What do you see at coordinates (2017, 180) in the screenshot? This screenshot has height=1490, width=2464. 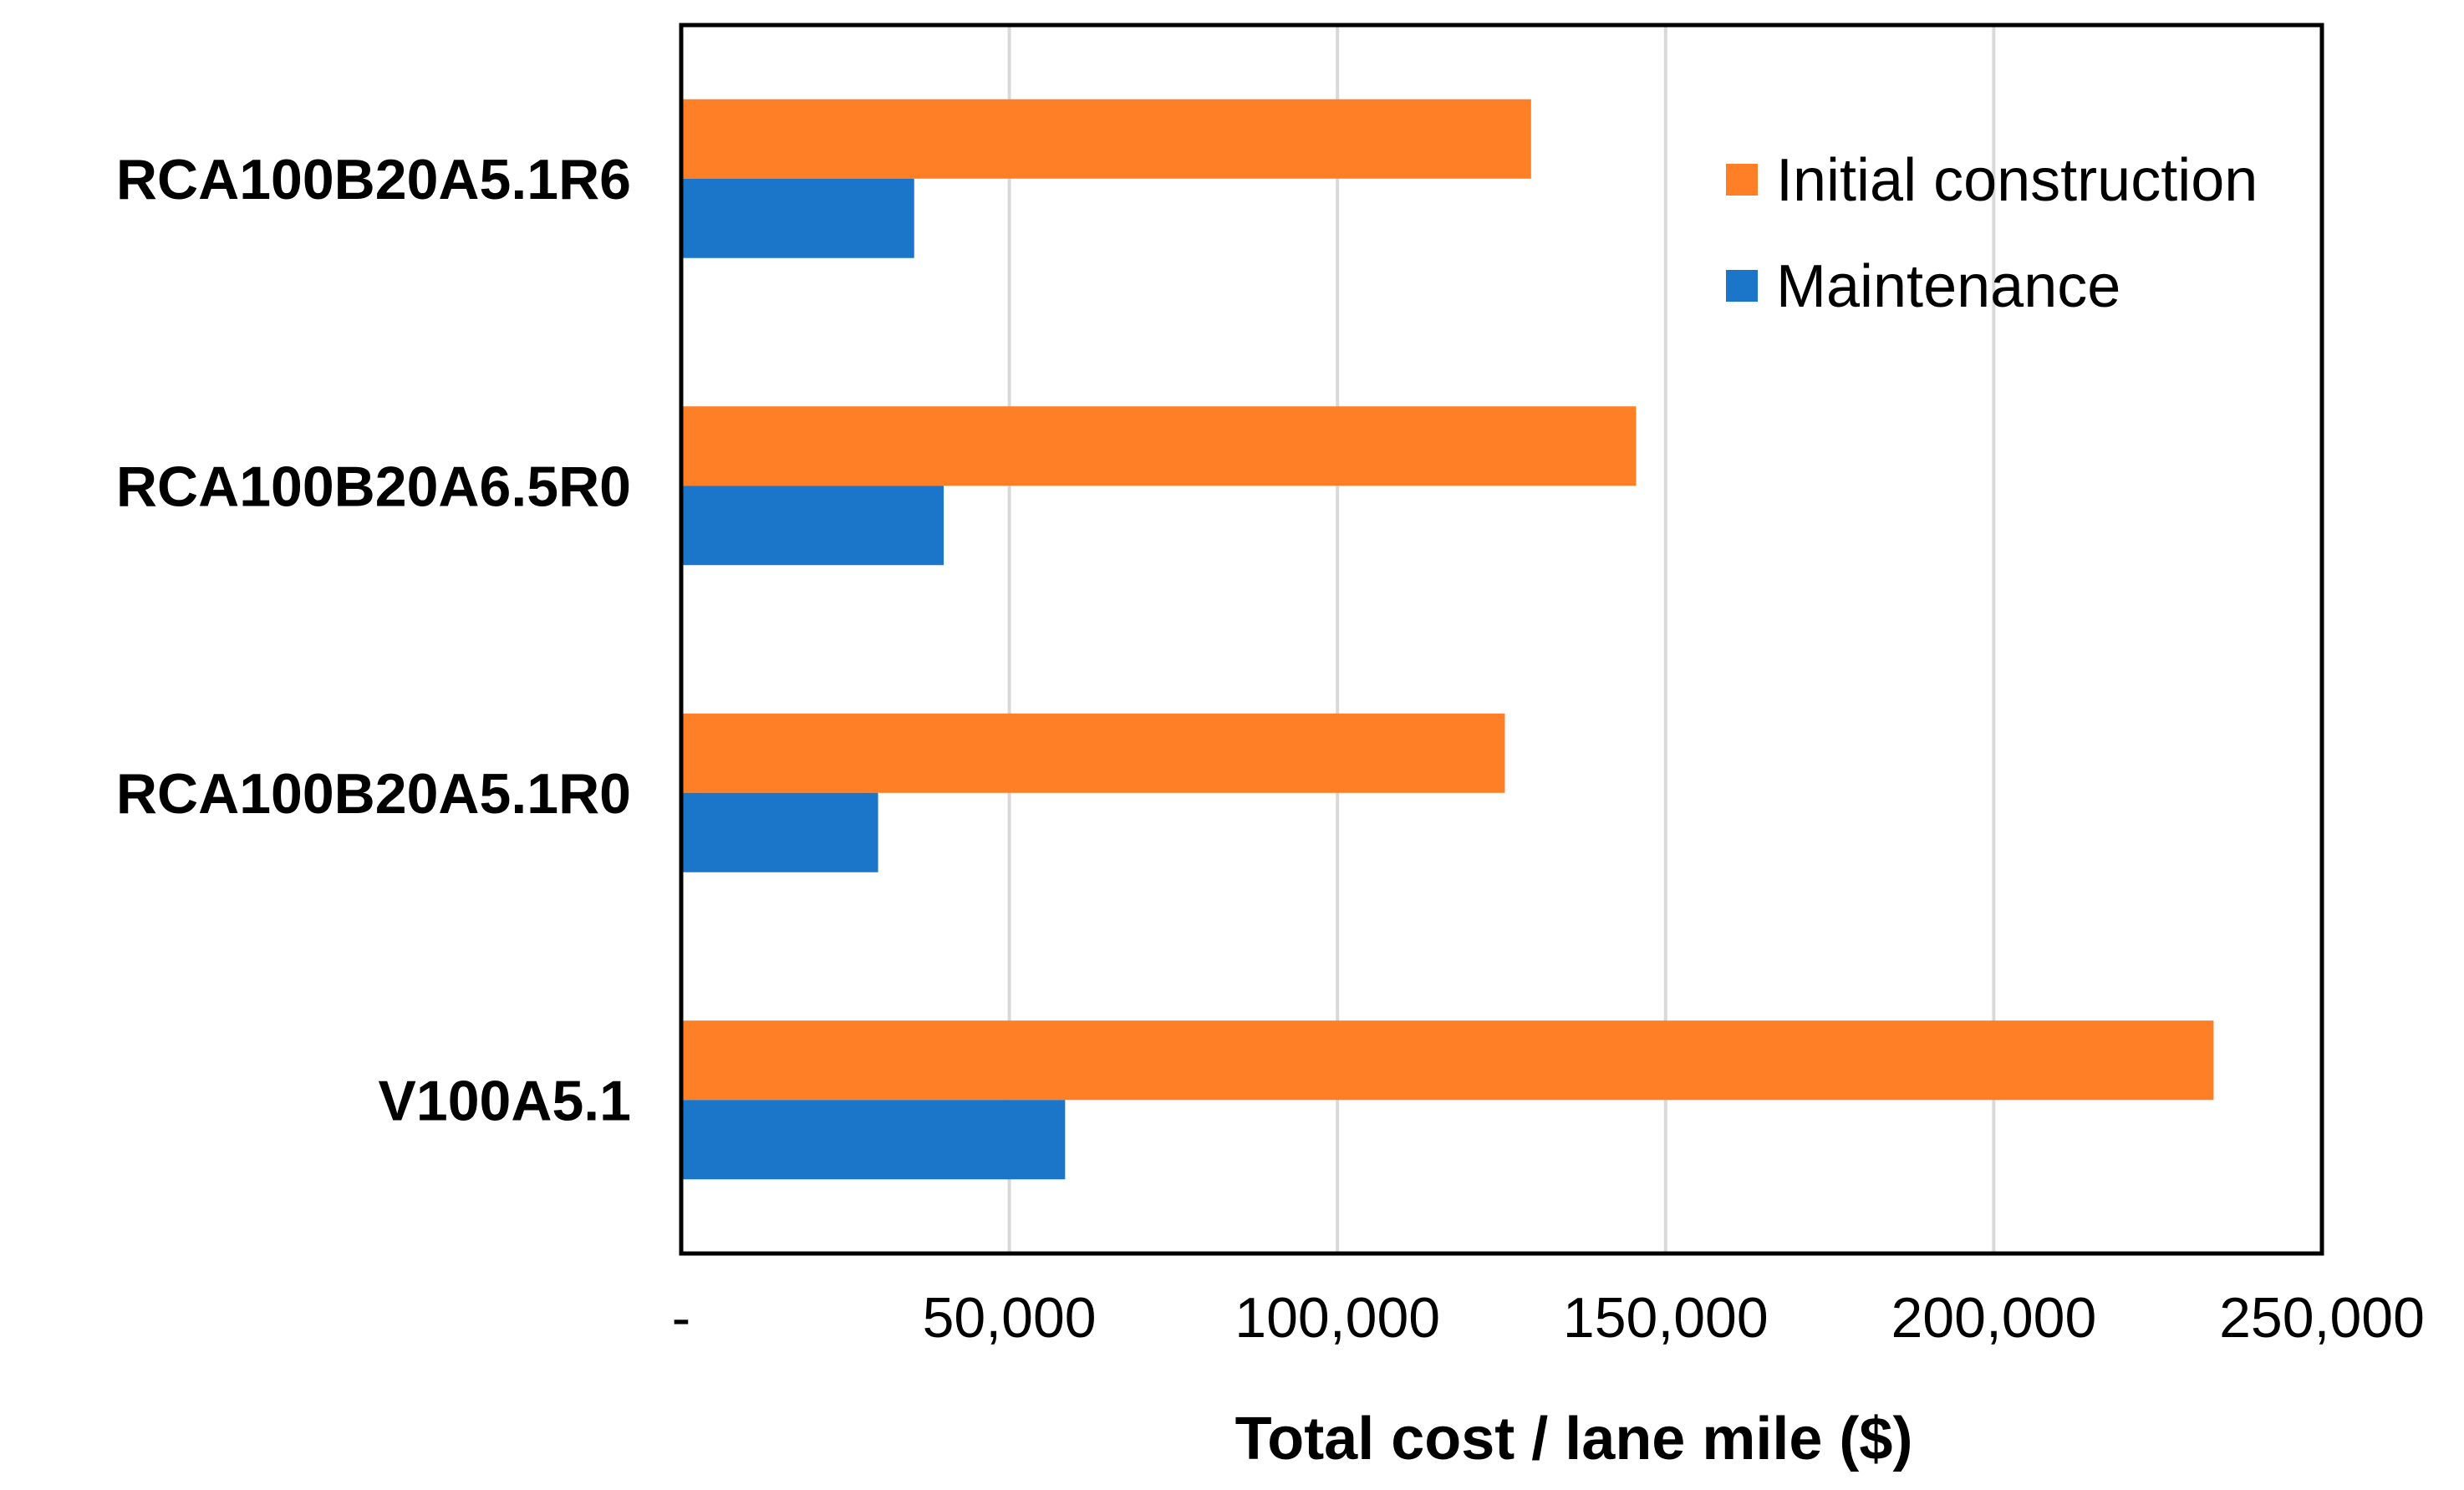 I see `legend-label: Initial construction` at bounding box center [2017, 180].